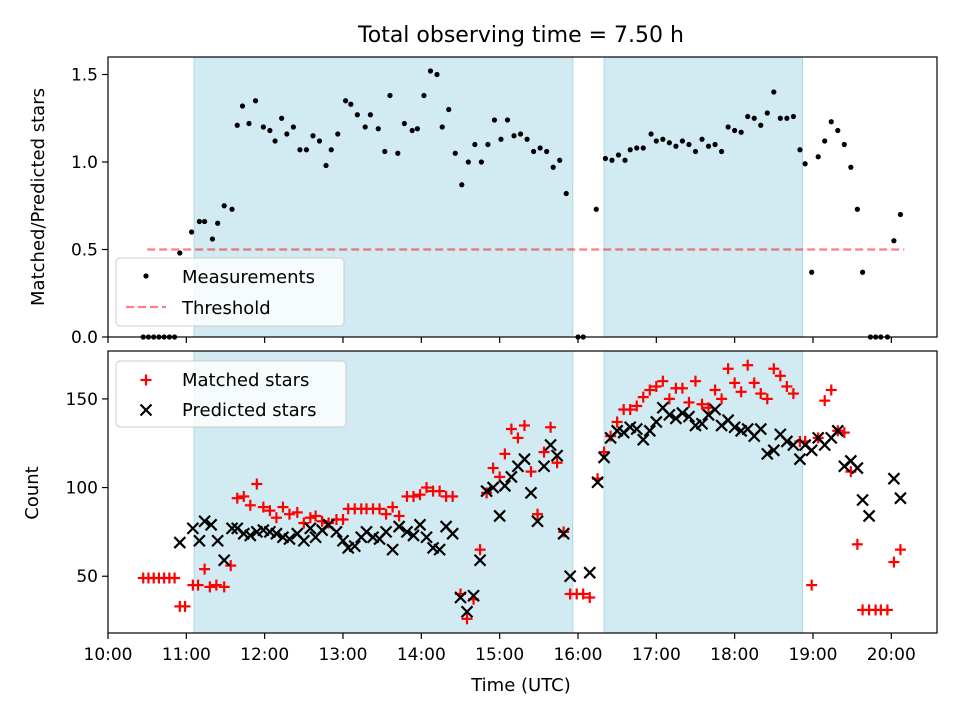 The height and width of the screenshot is (720, 960). What do you see at coordinates (734, 655) in the screenshot?
I see `x-tick-label: 18:00` at bounding box center [734, 655].